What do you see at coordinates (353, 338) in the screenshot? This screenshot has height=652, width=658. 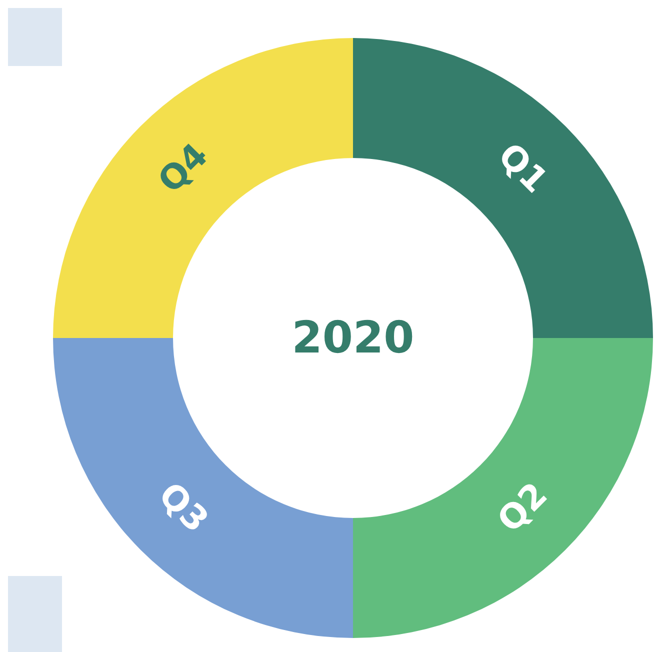 I see `text: 2020` at bounding box center [353, 338].